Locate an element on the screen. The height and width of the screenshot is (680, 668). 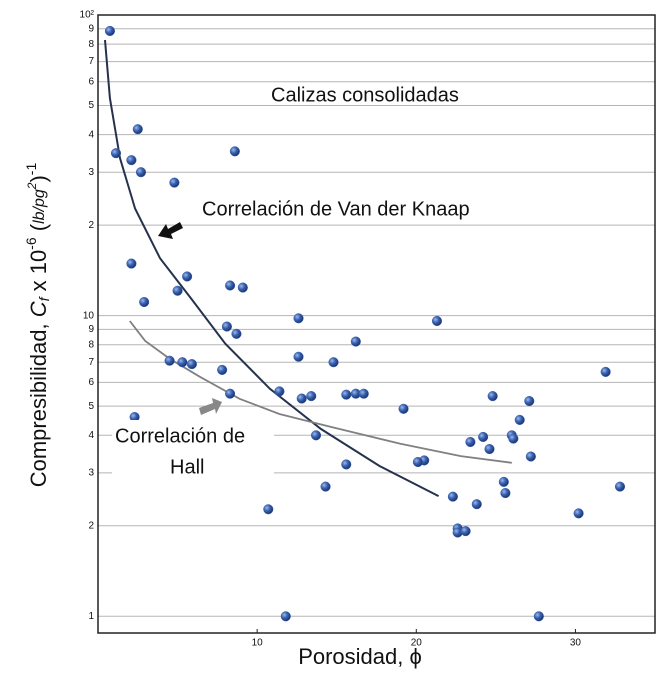
y-label-part: ) is located at coordinates (38, 178).